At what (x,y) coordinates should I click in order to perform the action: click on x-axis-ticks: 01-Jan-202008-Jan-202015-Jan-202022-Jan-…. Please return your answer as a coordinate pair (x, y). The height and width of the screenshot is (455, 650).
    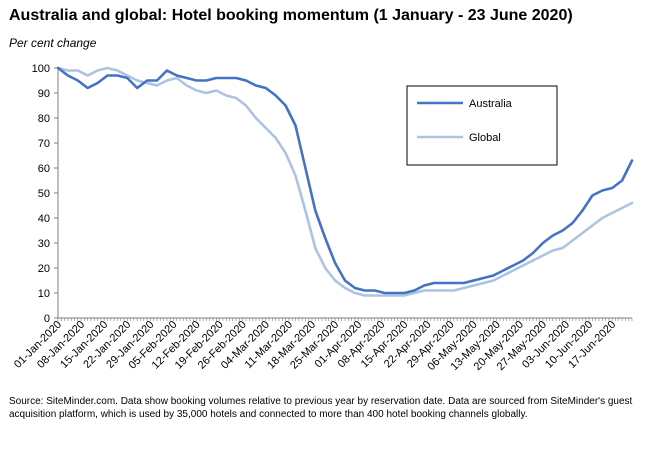
    Looking at the image, I should click on (322, 345).